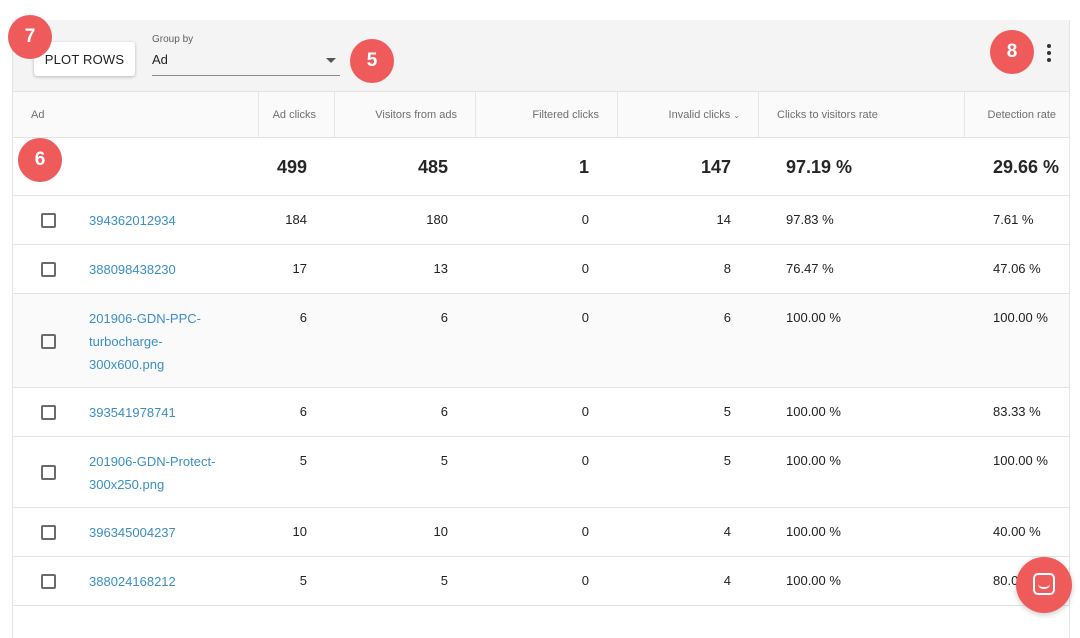  Describe the element at coordinates (291, 167) in the screenshot. I see `summary-ad-clicks: 499` at that location.